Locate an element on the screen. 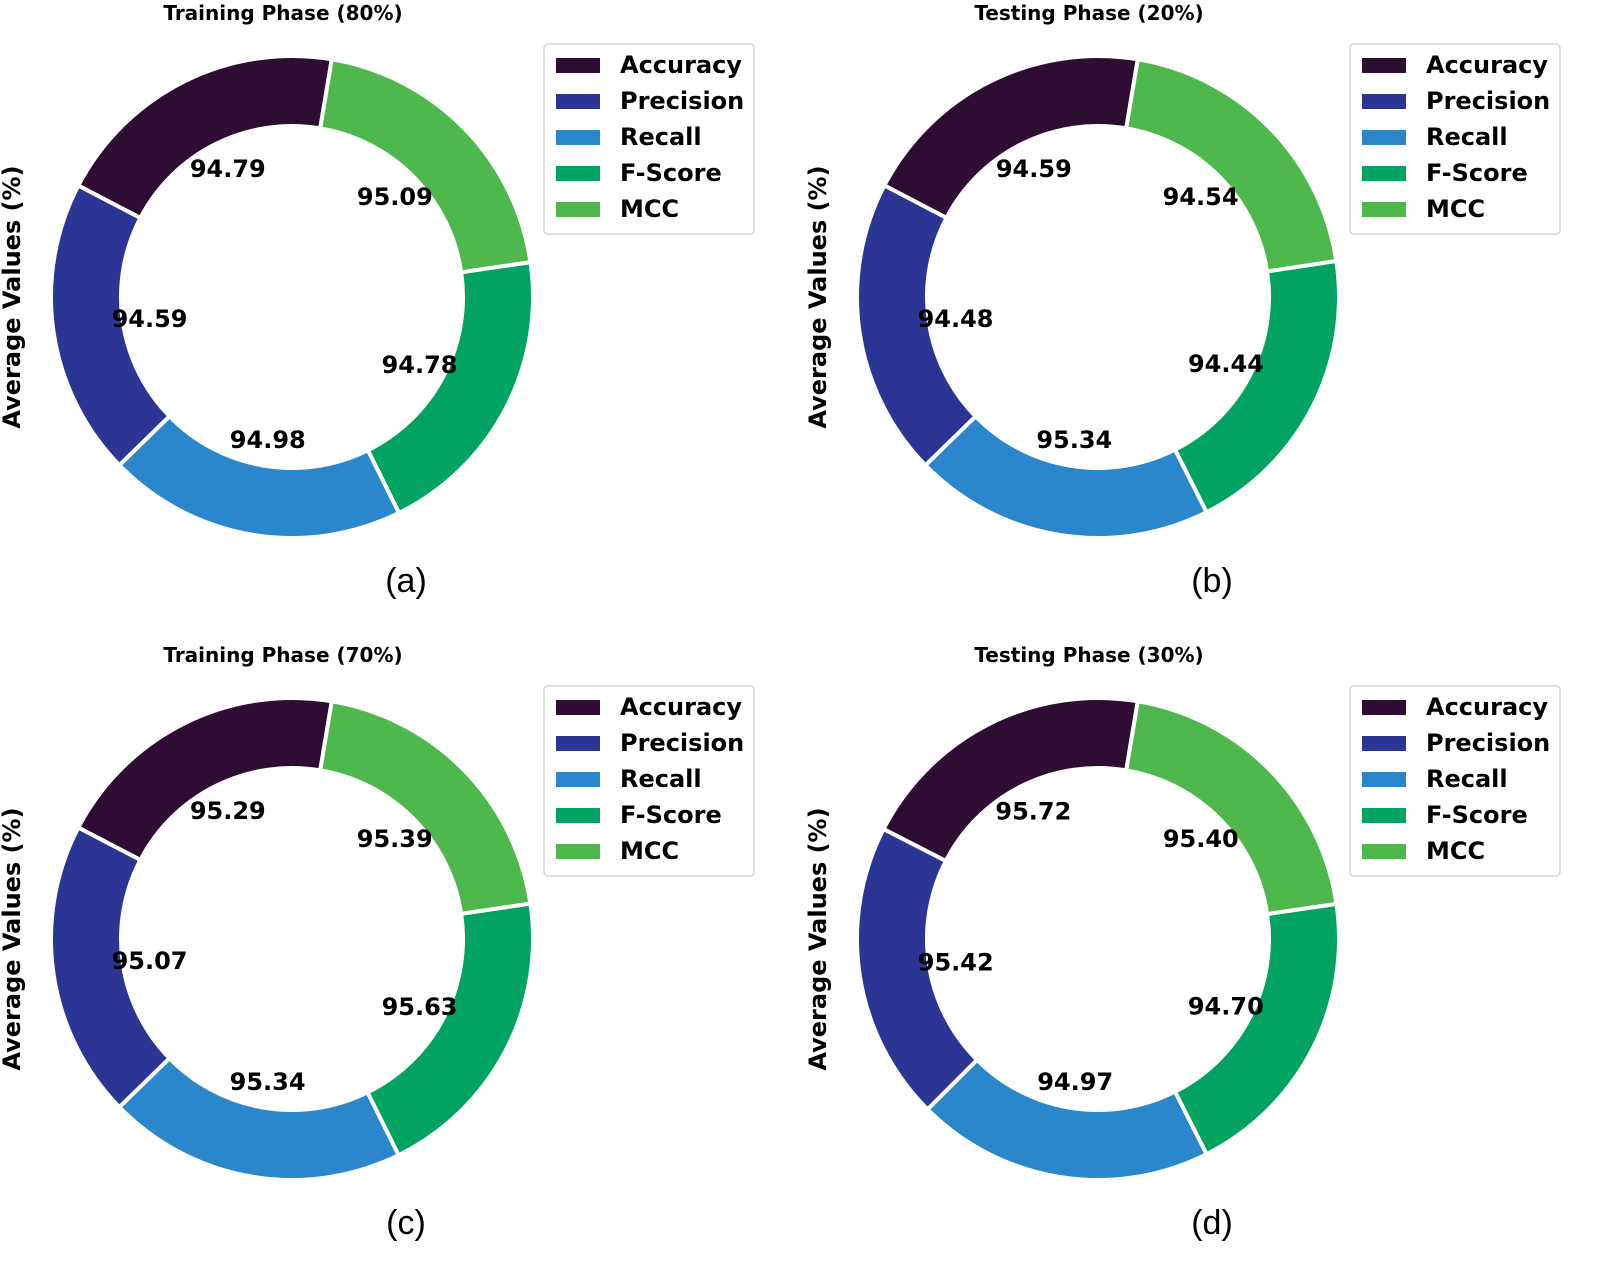 The image size is (1605, 1276). subfigure-caption-b: (b) is located at coordinates (1212, 581).